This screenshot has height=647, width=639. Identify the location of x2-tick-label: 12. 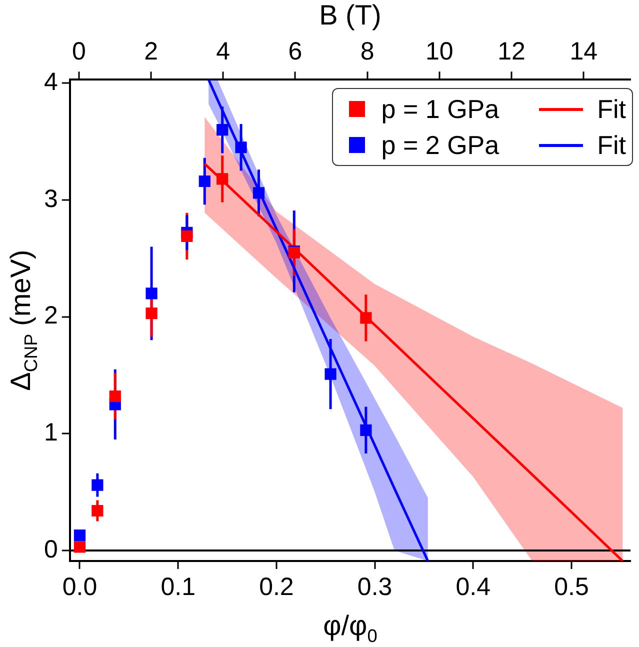
(512, 51).